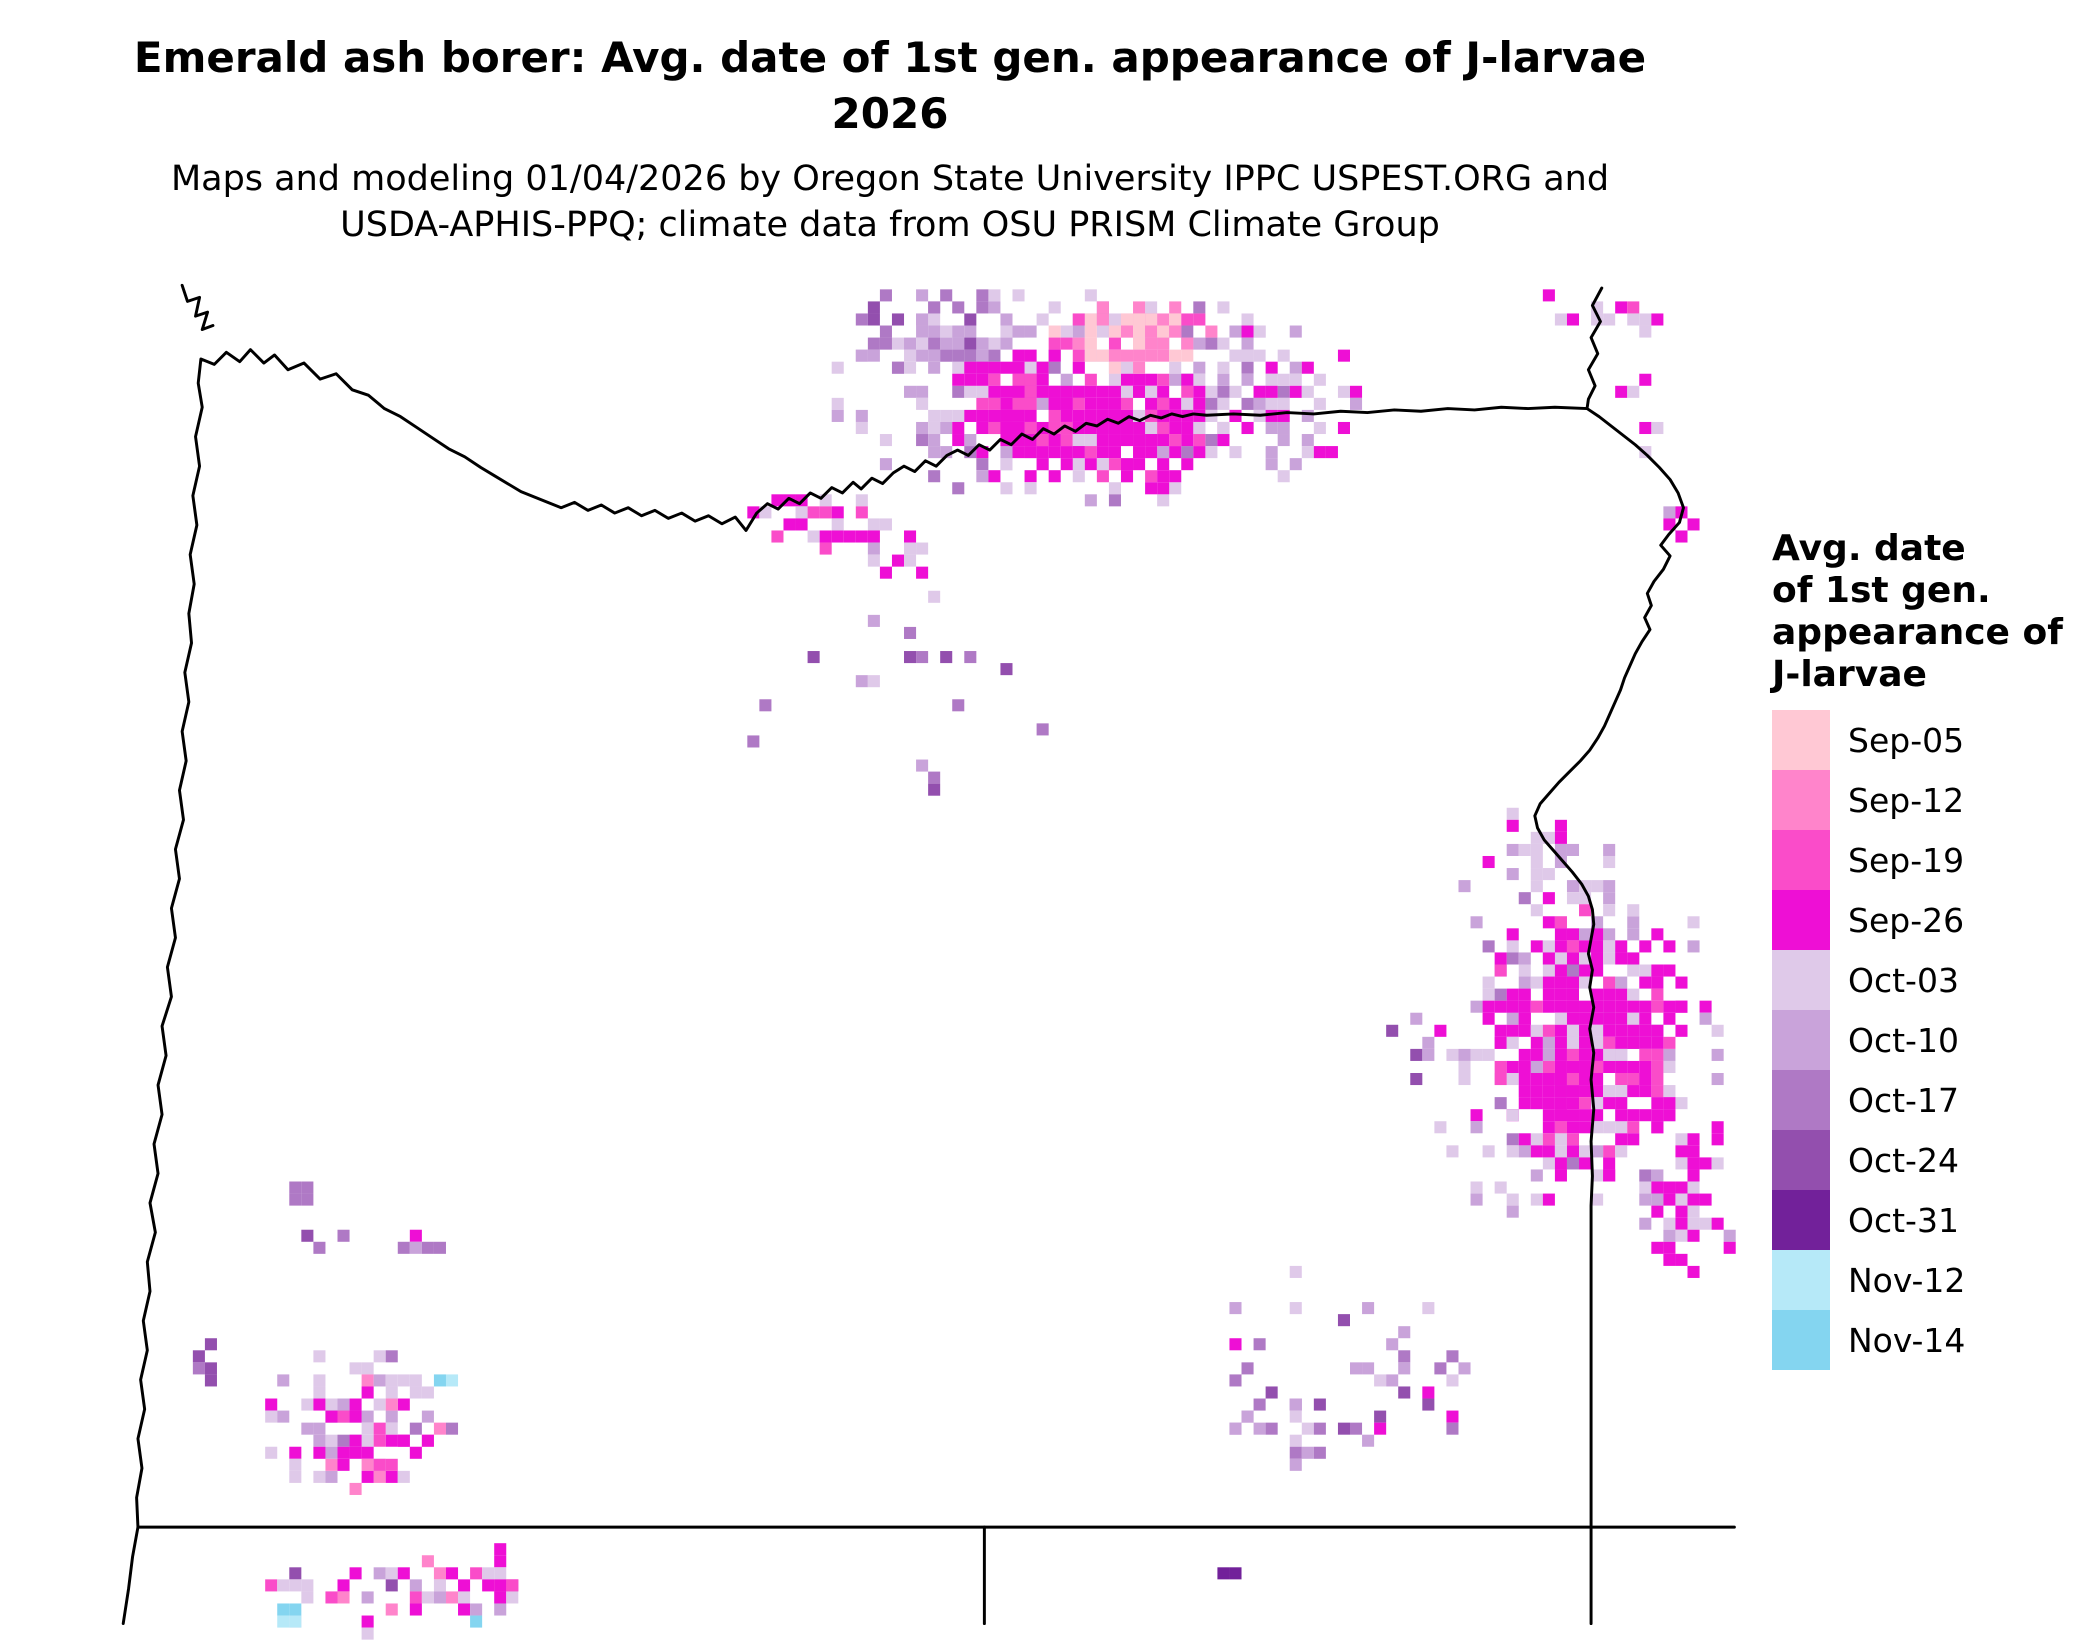  Describe the element at coordinates (1932, 1160) in the screenshot. I see `legend-item: Oct-24` at that location.